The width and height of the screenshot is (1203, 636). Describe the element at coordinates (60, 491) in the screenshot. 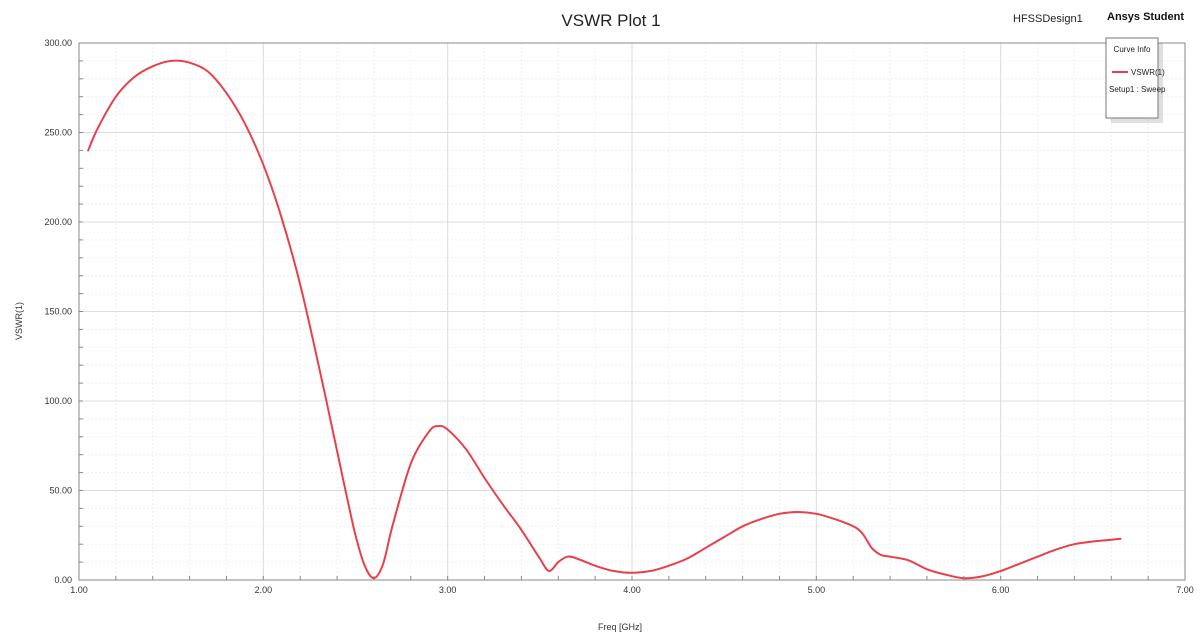

I see `y-tick-label: 50.00` at that location.